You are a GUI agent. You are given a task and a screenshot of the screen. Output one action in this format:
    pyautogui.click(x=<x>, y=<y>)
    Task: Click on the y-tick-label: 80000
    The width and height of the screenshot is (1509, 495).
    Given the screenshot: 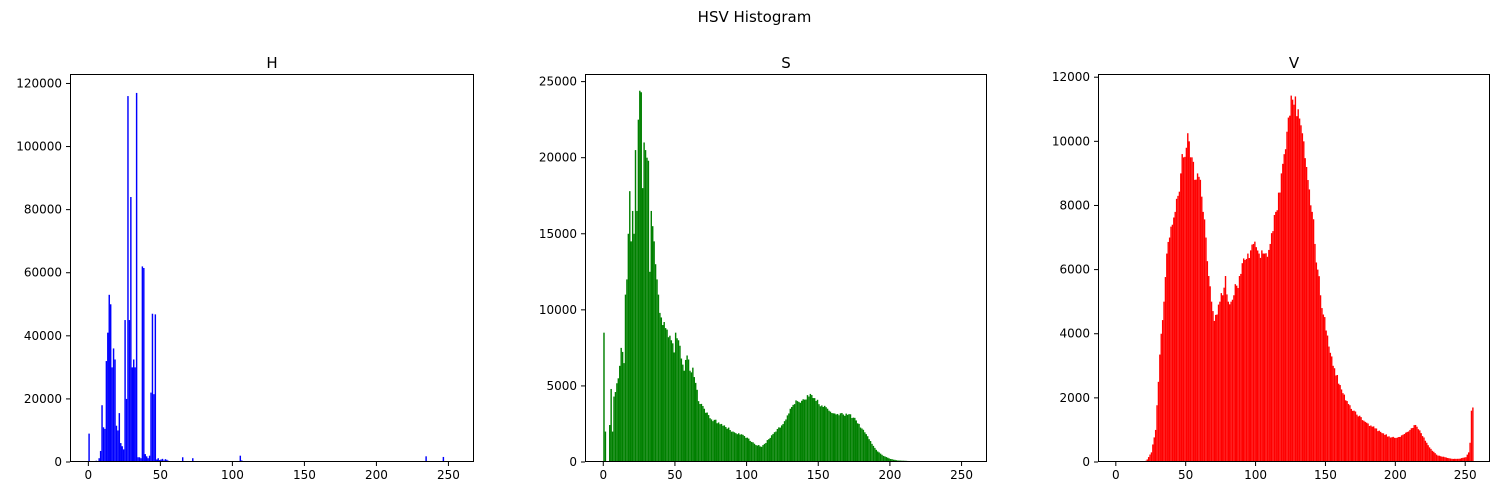 What is the action you would take?
    pyautogui.click(x=43, y=210)
    